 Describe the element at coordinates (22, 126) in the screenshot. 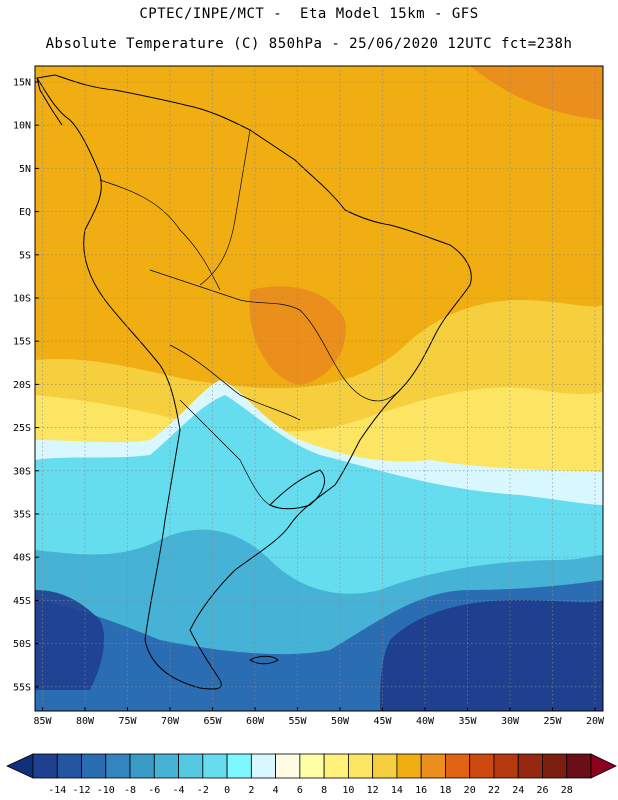

I see `lat-tick-label: 10N` at that location.